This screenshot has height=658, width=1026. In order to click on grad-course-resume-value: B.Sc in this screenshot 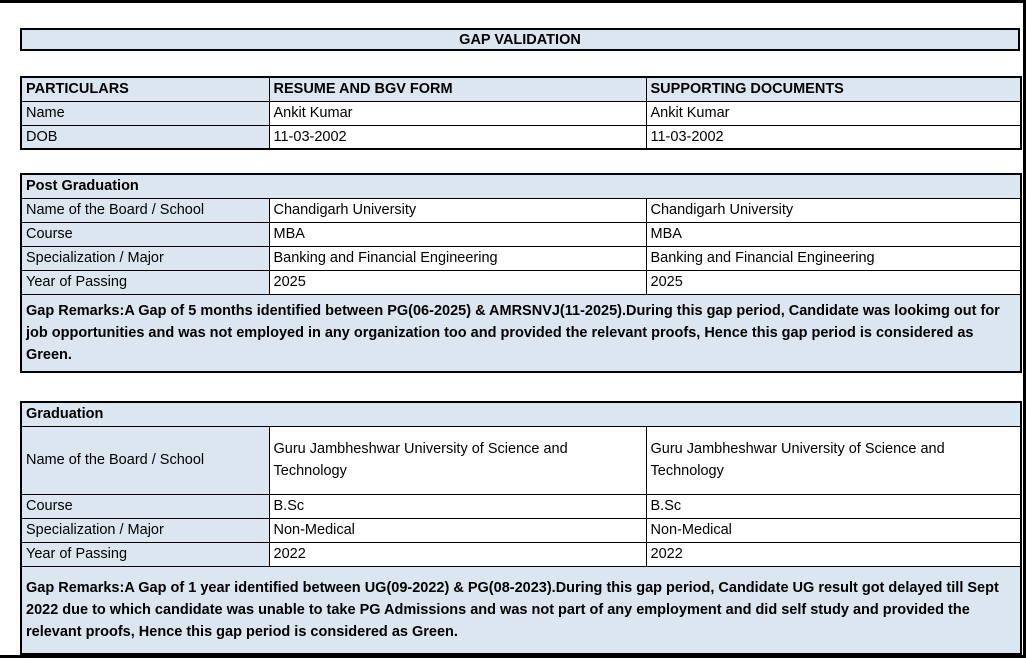, I will do `click(457, 506)`.